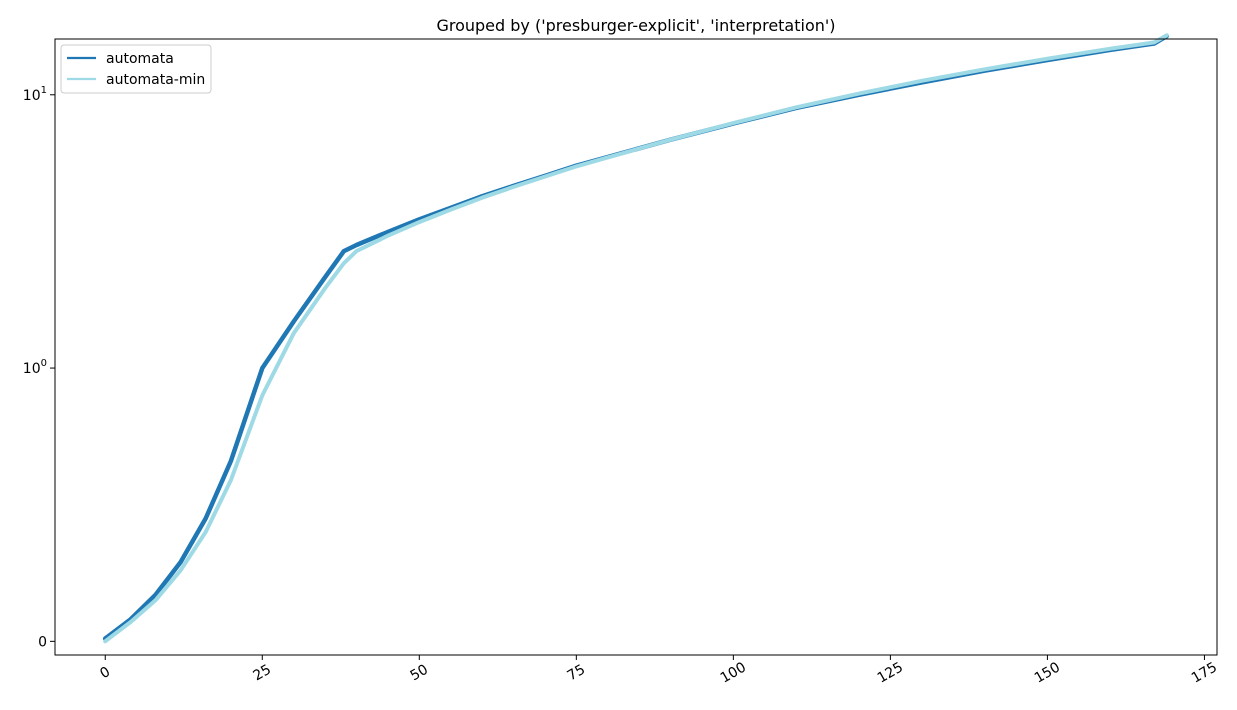 This screenshot has width=1237, height=710. Describe the element at coordinates (576, 673) in the screenshot. I see `x-tick-label: 75` at that location.